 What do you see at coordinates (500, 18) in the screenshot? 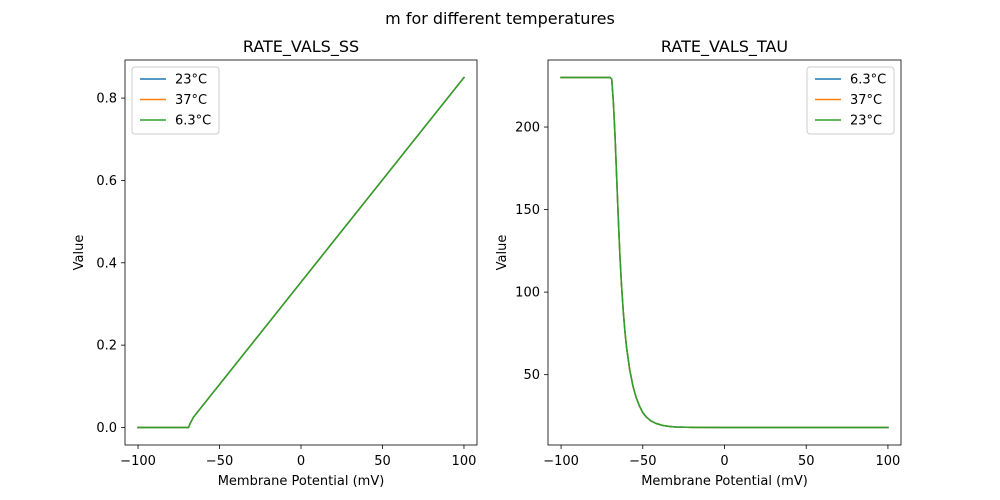
I see `figure-suptitle: m for different temperatures` at bounding box center [500, 18].